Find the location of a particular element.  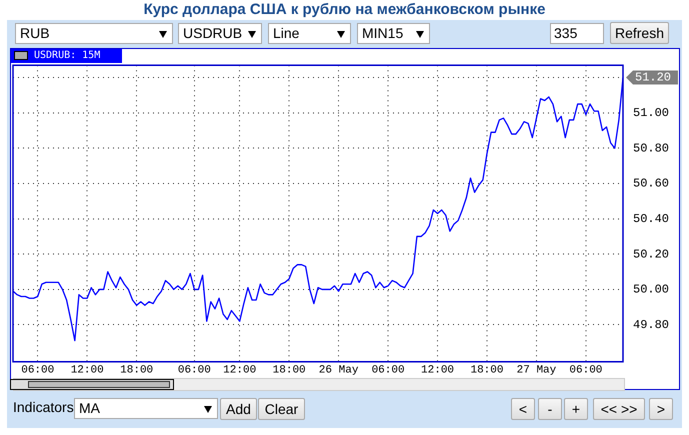

y-tick-label: 49.80 is located at coordinates (651, 325).